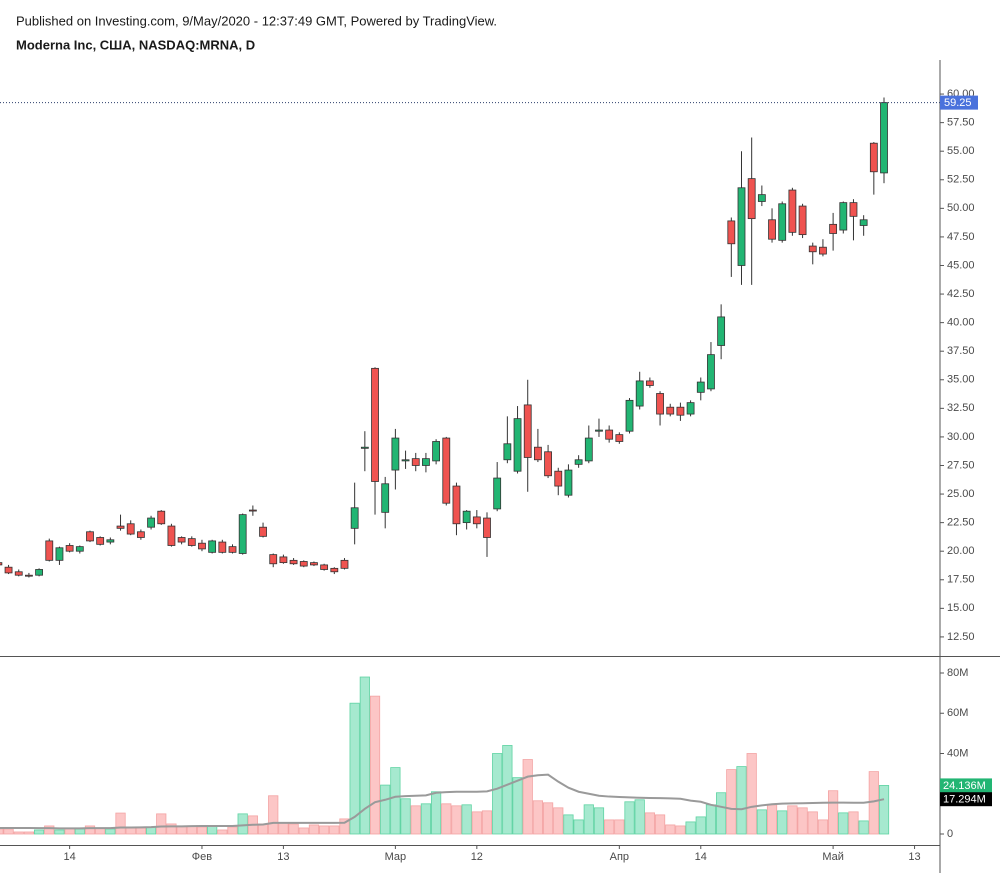 The width and height of the screenshot is (1000, 873). Describe the element at coordinates (961, 551) in the screenshot. I see `y-tick-label: 20.00` at that location.